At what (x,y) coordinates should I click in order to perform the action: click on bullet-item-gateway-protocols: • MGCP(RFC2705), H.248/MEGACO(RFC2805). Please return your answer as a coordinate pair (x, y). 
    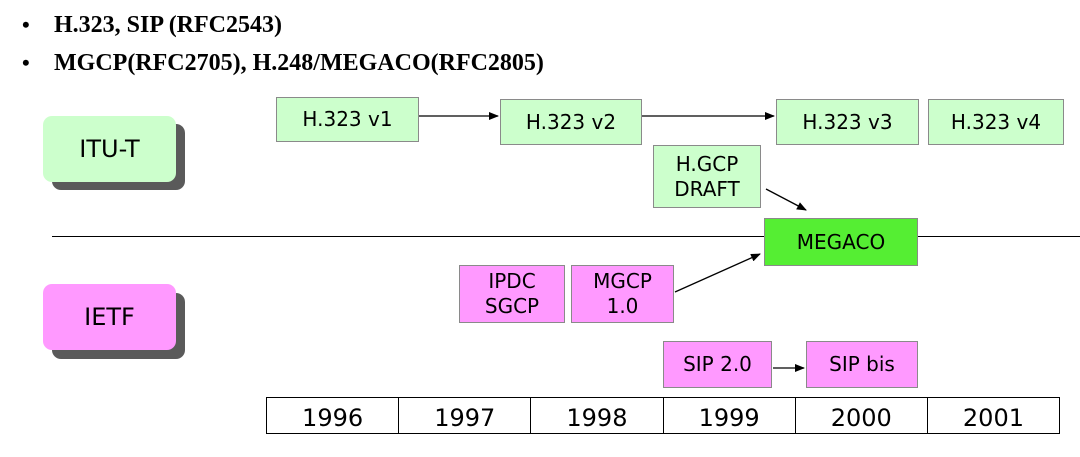
    Looking at the image, I should click on (283, 63).